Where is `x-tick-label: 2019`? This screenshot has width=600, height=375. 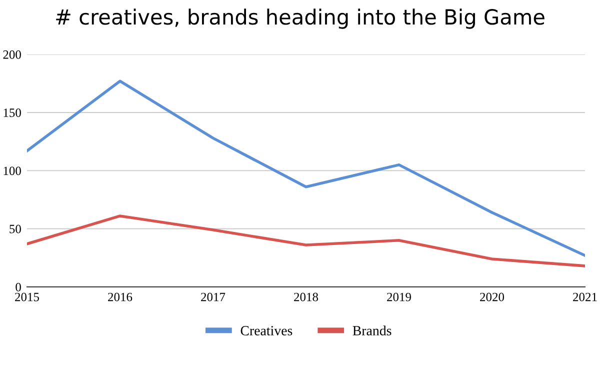 x-tick-label: 2019 is located at coordinates (399, 297).